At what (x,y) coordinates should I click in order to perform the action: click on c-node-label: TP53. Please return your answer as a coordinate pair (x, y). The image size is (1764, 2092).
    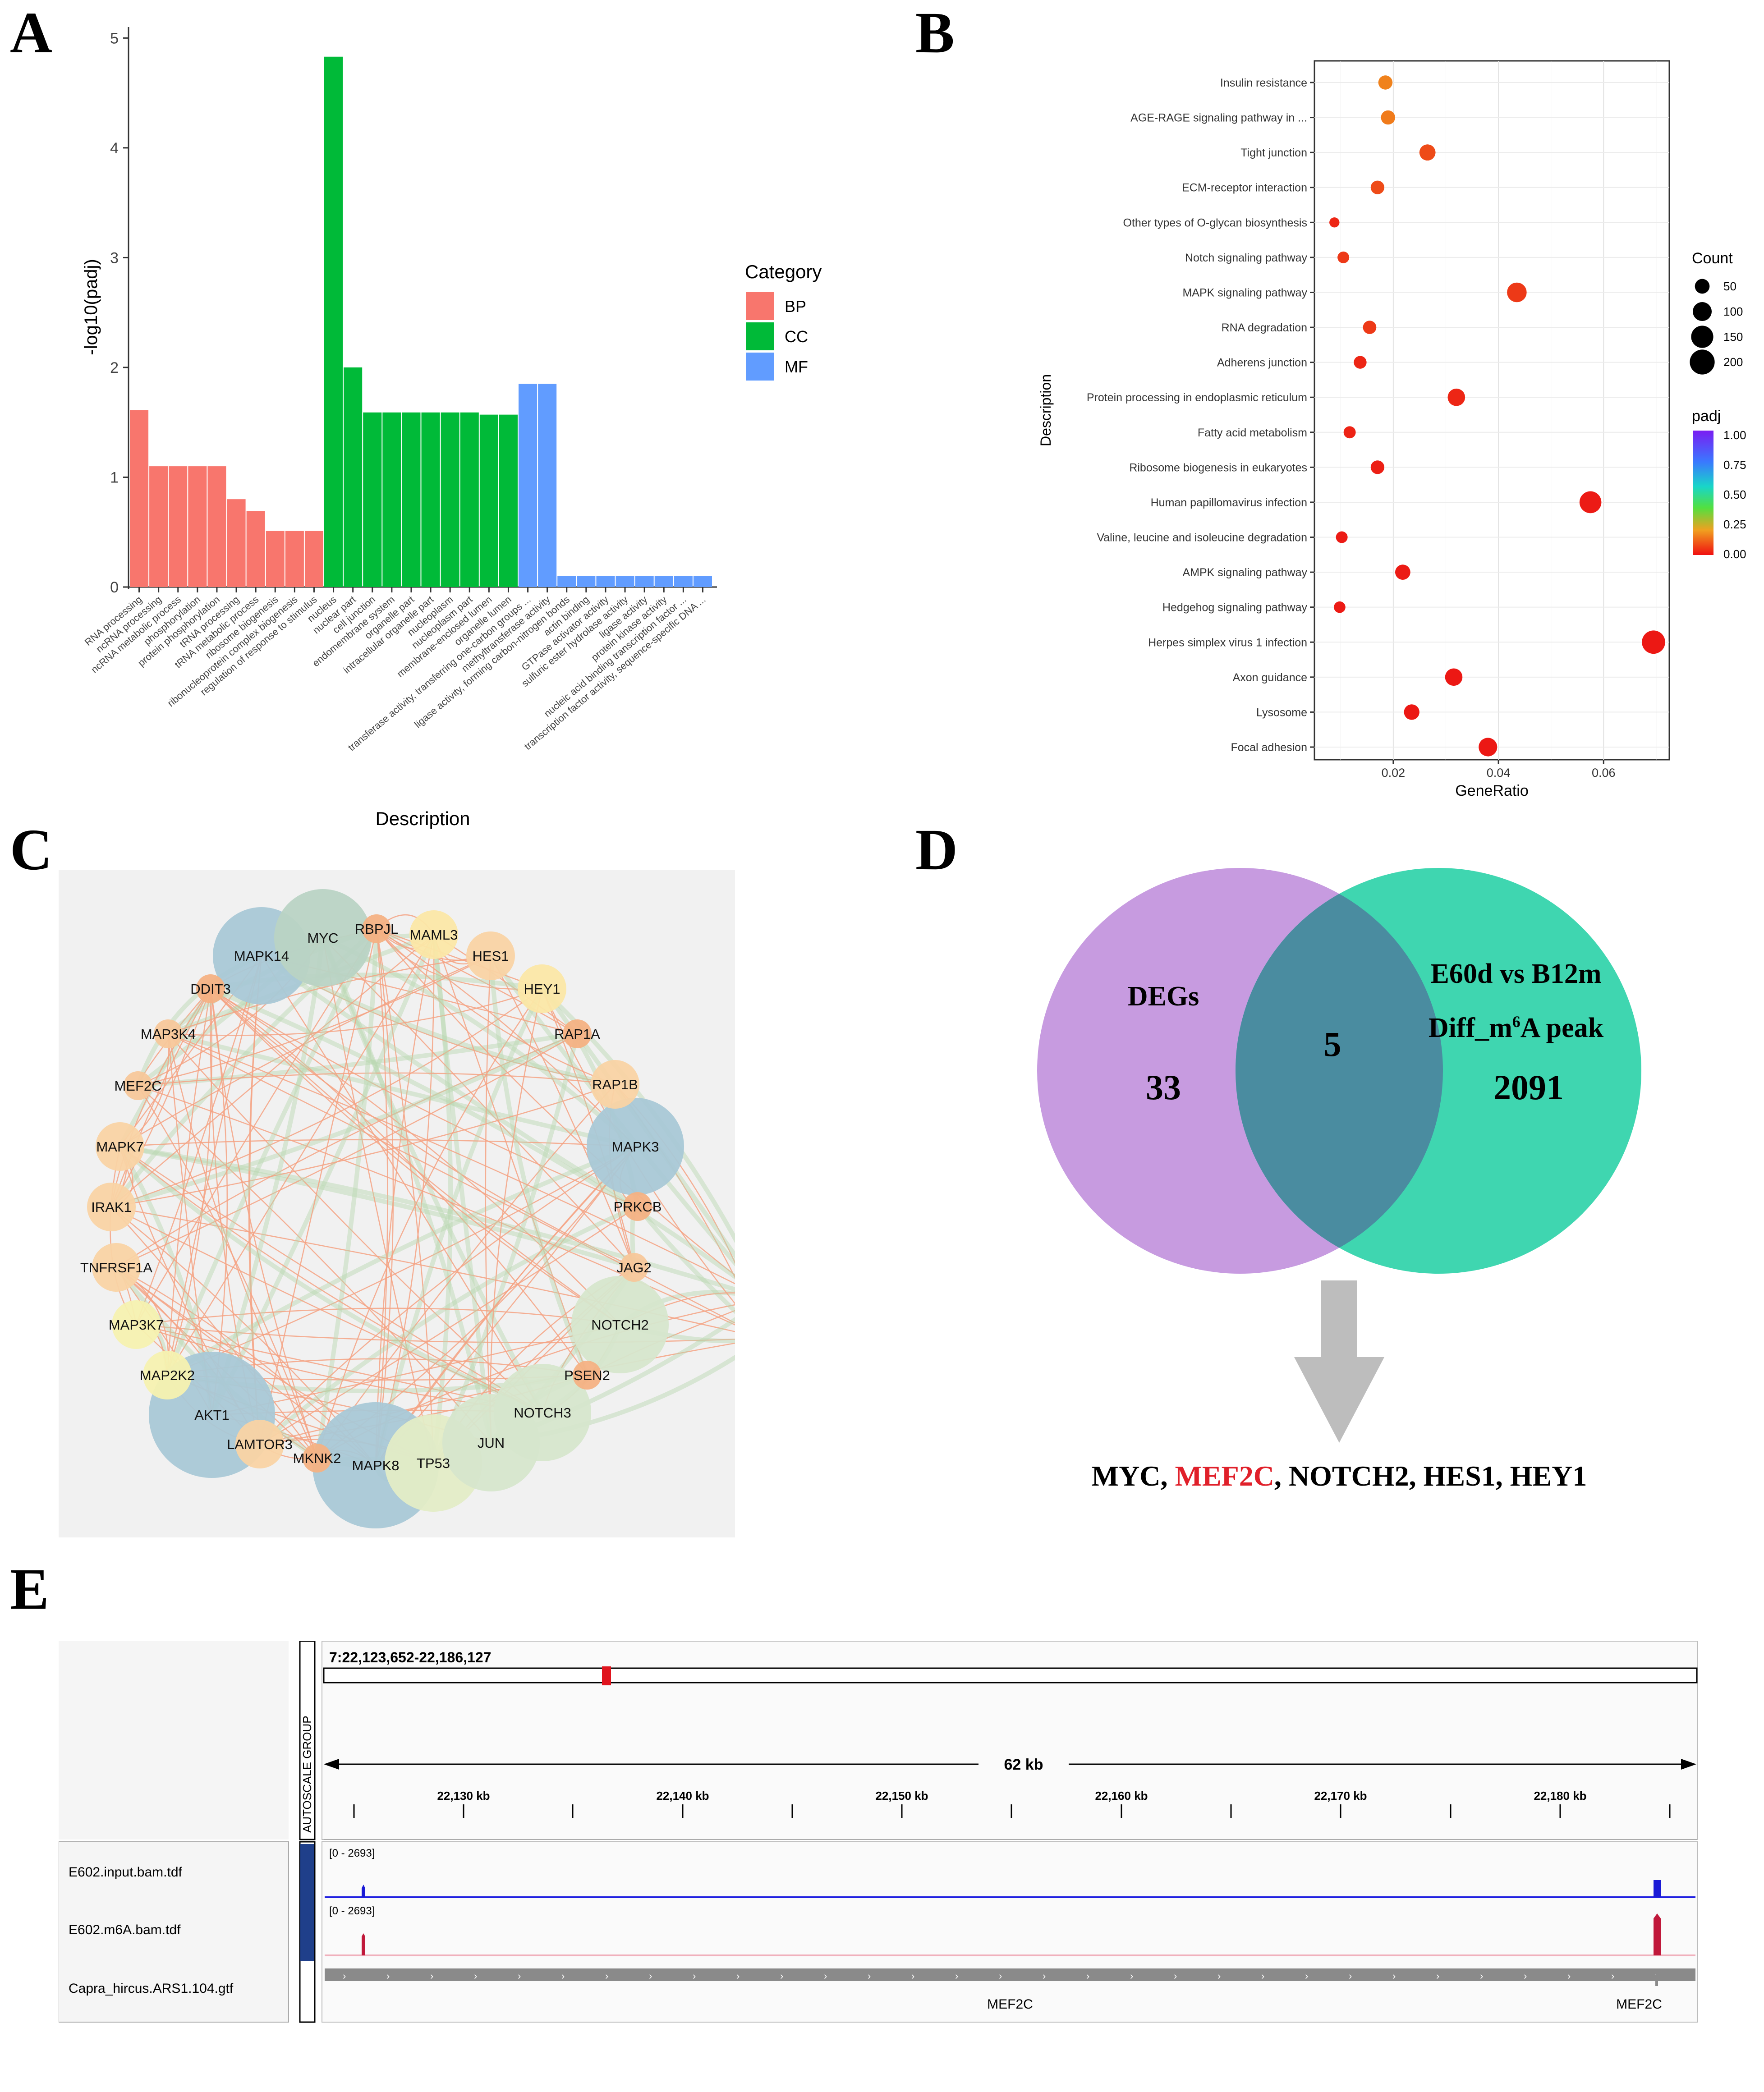
    Looking at the image, I should click on (433, 1463).